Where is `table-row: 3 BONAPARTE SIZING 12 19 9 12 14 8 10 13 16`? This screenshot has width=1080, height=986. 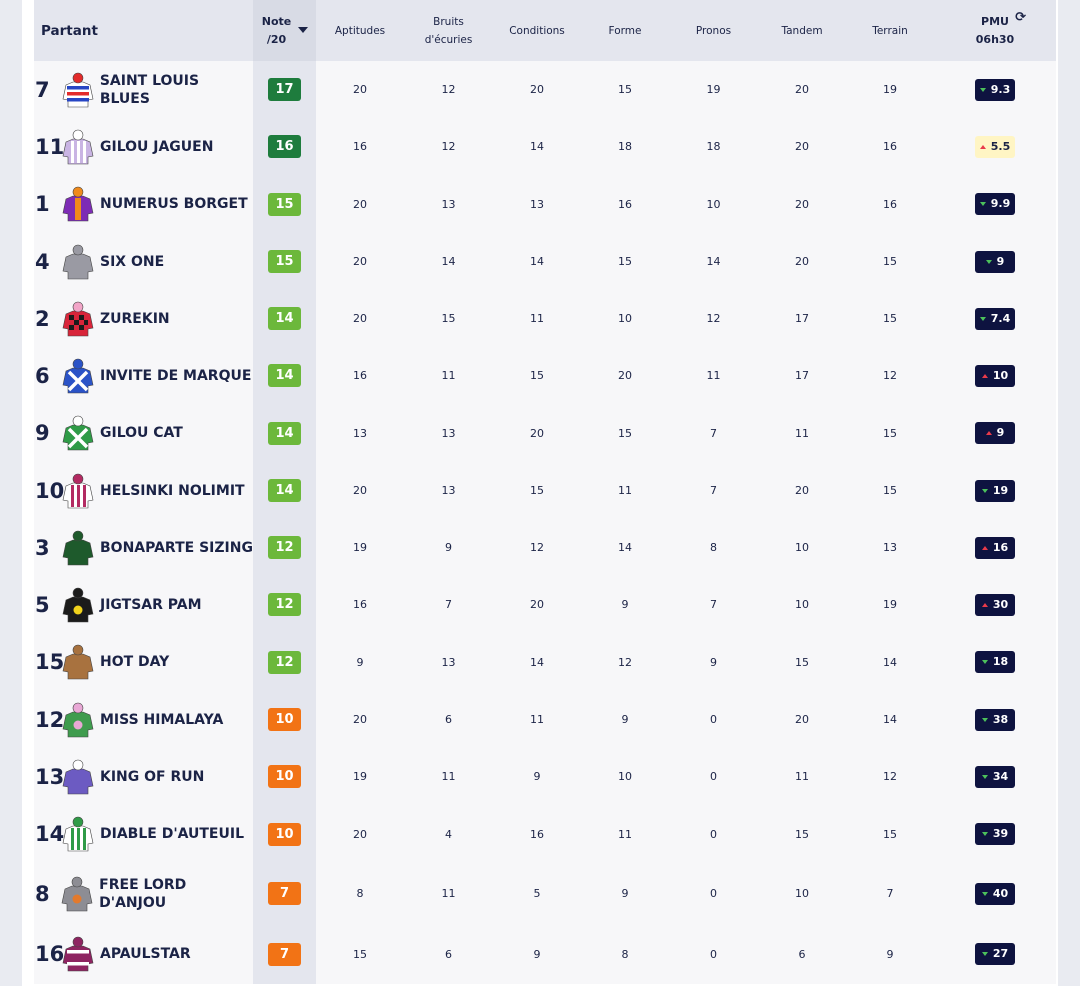 table-row: 3 BONAPARTE SIZING 12 19 9 12 14 8 10 13 16 is located at coordinates (545, 547).